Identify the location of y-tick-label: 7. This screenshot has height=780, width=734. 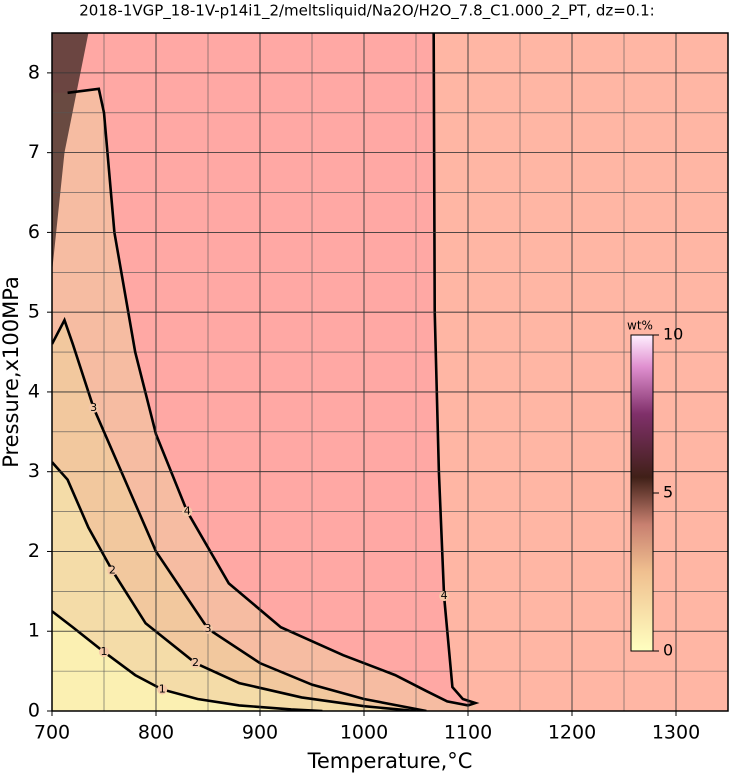
(34, 152).